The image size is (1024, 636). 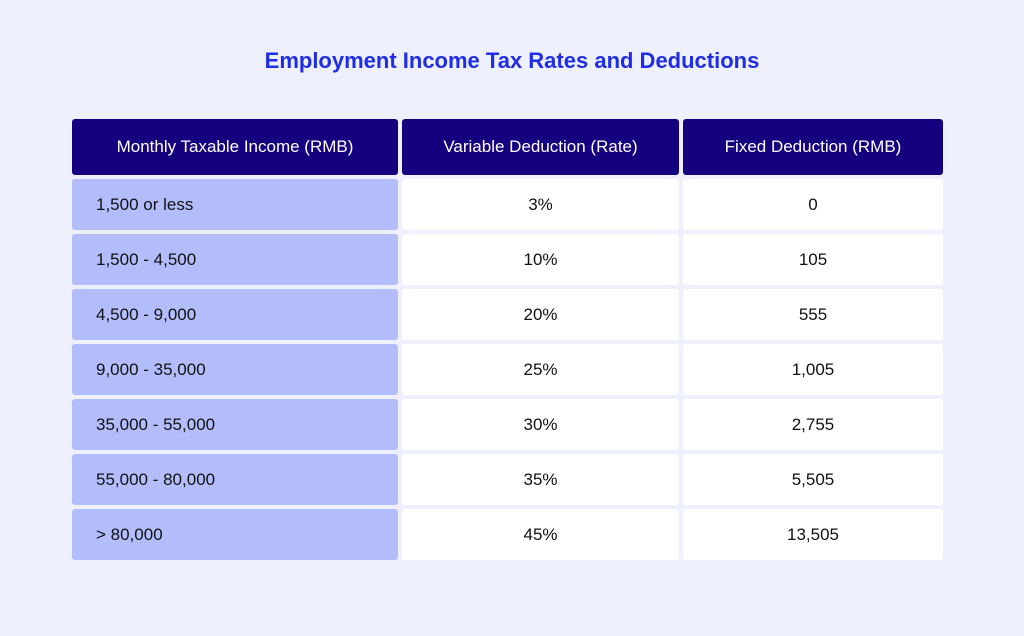 I want to click on fixed-deduction-cell: 13,505, so click(x=813, y=534).